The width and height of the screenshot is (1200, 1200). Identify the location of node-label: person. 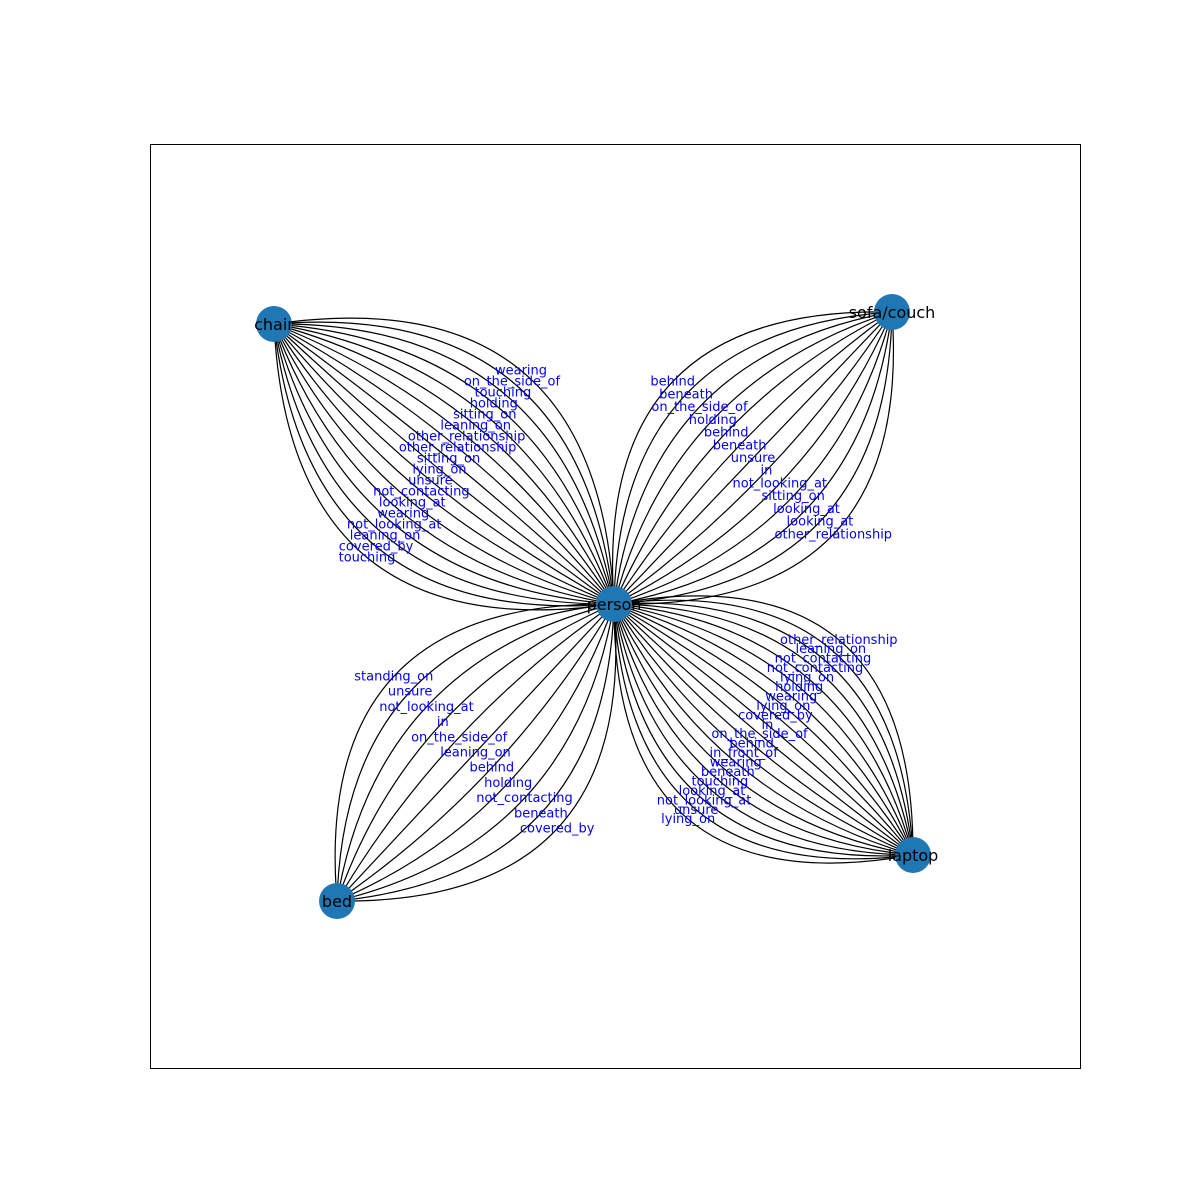
(614, 604).